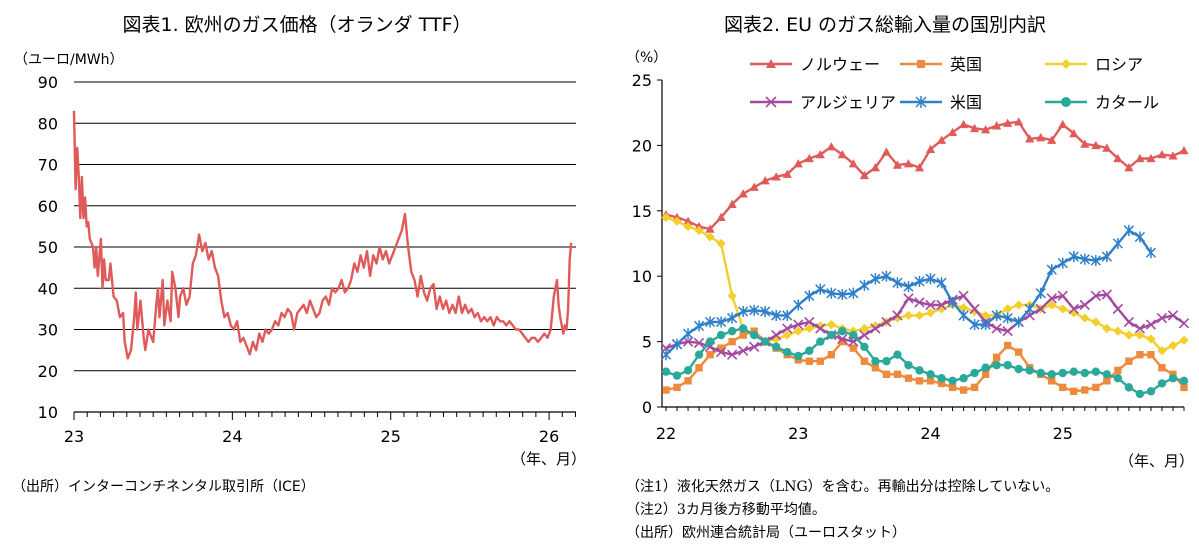 The image size is (1199, 548). Describe the element at coordinates (647, 342) in the screenshot. I see `y-tick-label: 5` at that location.